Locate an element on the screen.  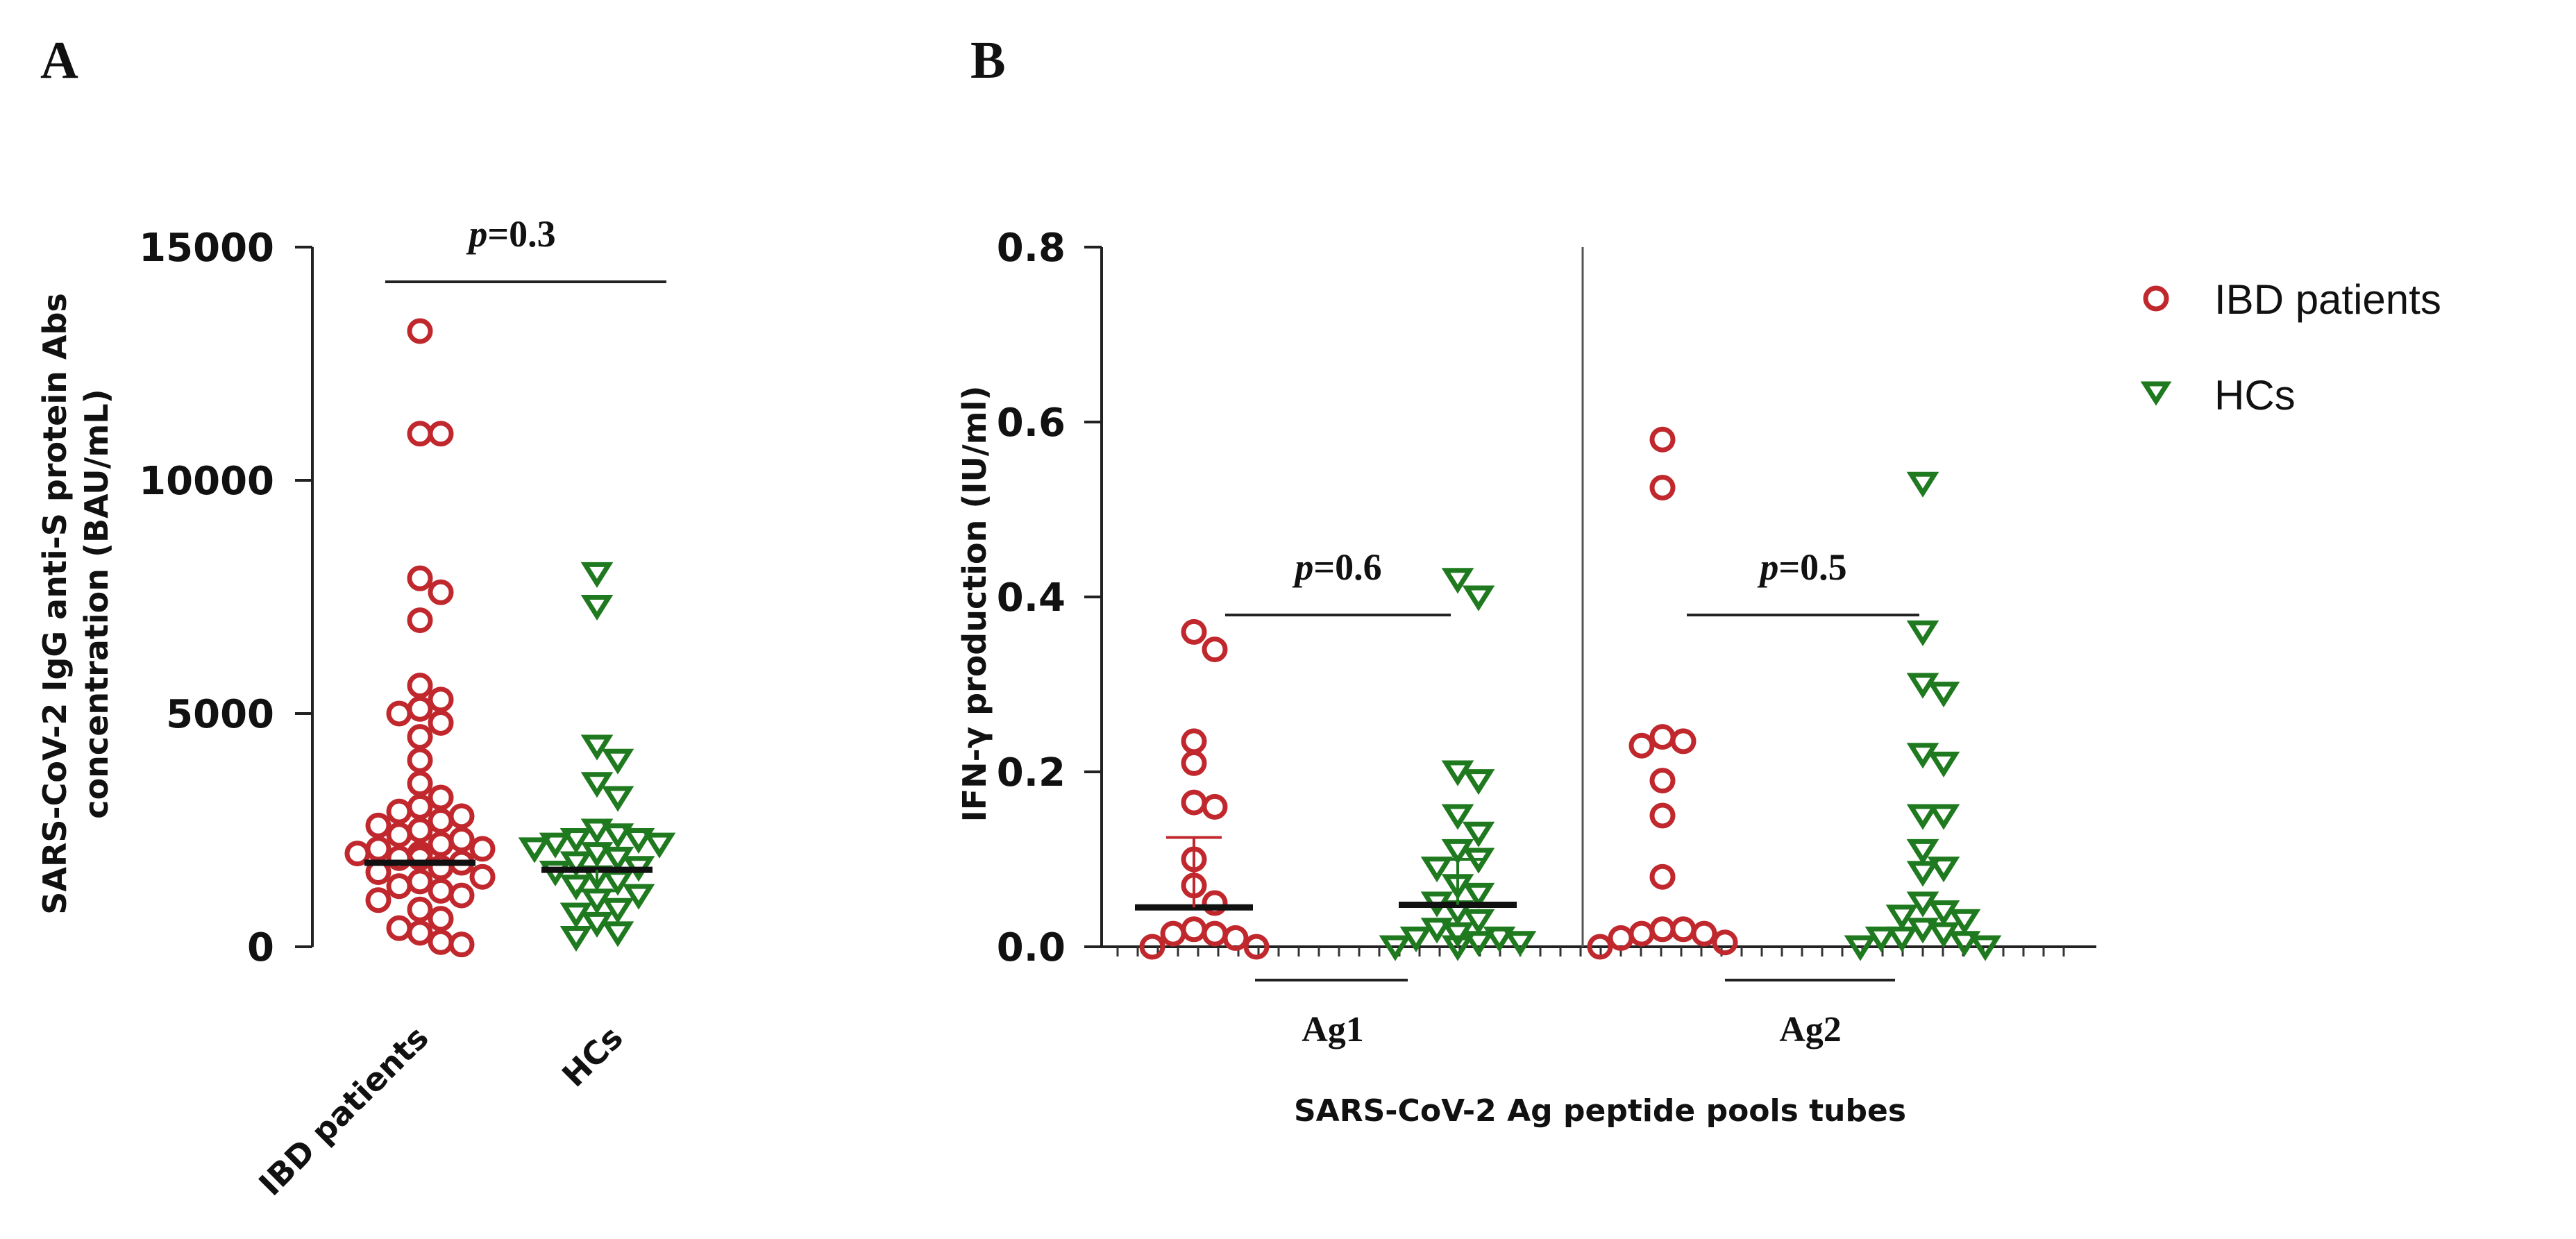
panel-a-letter: A is located at coordinates (59, 60).